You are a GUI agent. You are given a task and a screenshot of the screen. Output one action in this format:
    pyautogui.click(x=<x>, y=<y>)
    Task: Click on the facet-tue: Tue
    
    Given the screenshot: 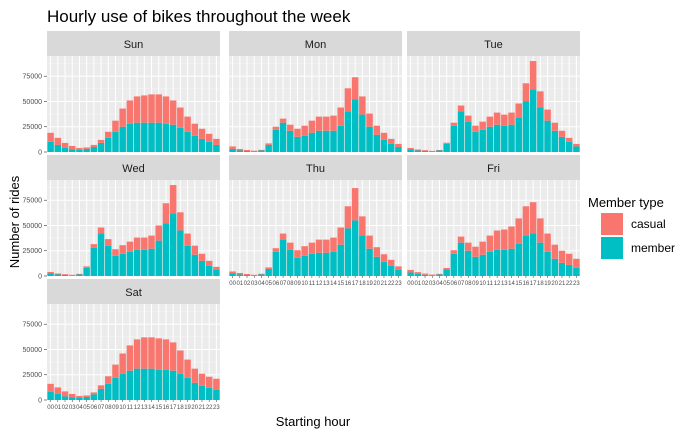 What is the action you would take?
    pyautogui.click(x=493, y=92)
    